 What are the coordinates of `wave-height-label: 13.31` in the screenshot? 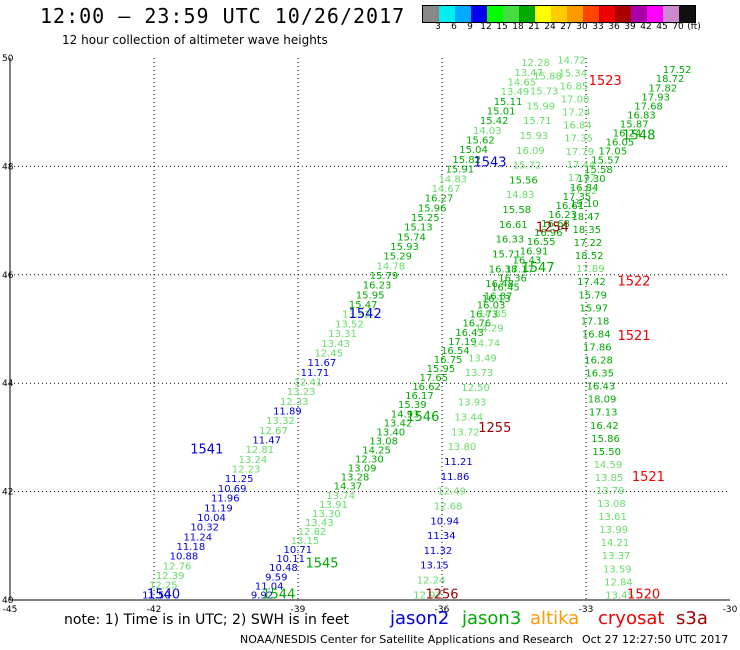 It's located at (342, 334).